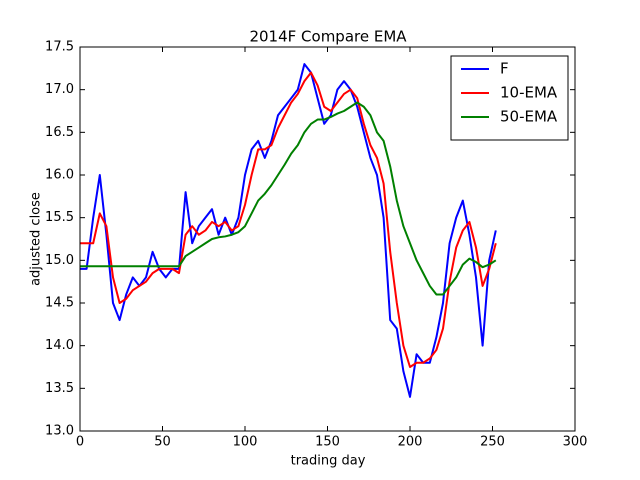  What do you see at coordinates (575, 442) in the screenshot?
I see `x-tick-label: 300` at bounding box center [575, 442].